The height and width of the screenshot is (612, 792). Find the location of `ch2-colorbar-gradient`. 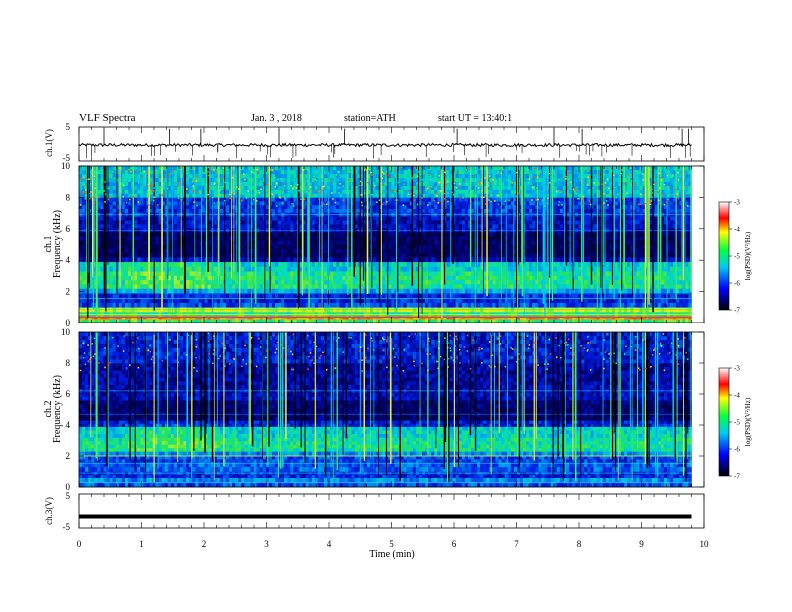

ch2-colorbar-gradient is located at coordinates (724, 422).